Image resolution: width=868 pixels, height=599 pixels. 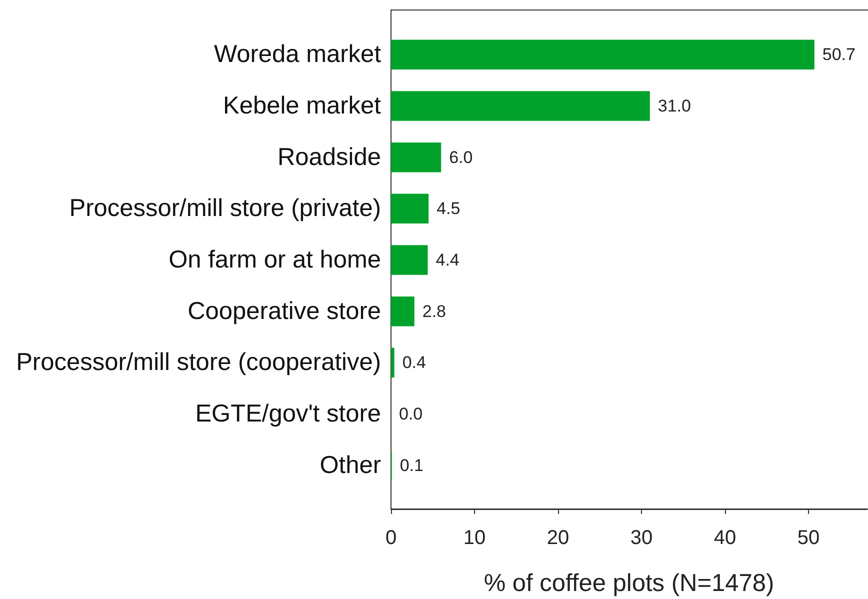 What do you see at coordinates (641, 538) in the screenshot?
I see `x-tick-label: 30` at bounding box center [641, 538].